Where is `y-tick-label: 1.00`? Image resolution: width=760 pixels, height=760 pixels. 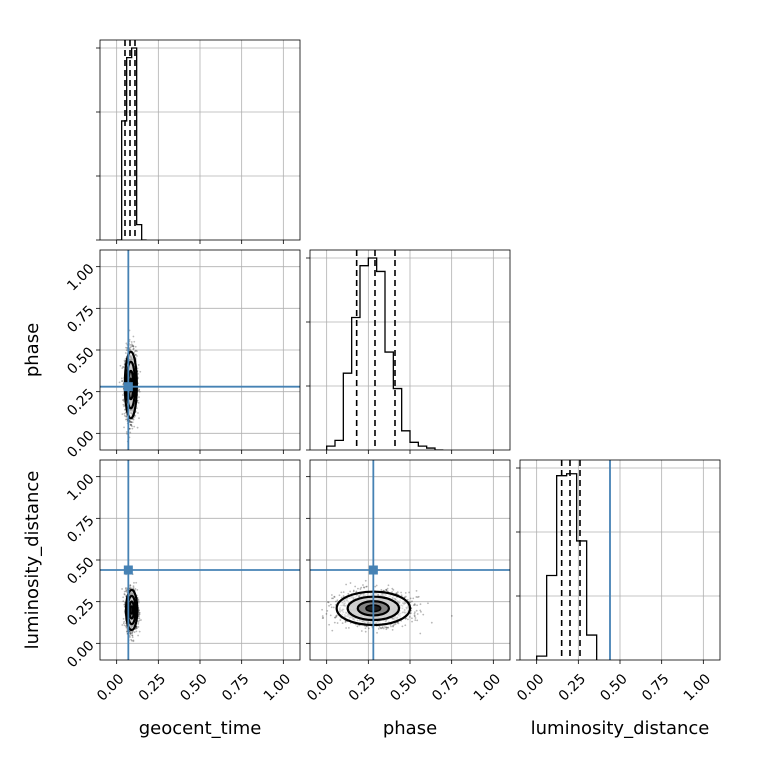 y-tick-label: 1.00 is located at coordinates (80, 277).